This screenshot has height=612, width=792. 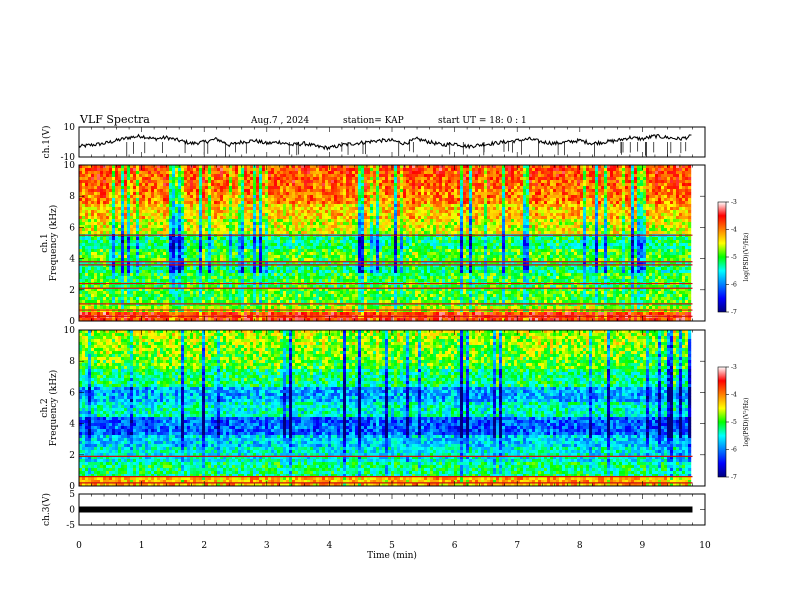 What do you see at coordinates (70, 526) in the screenshot?
I see `y-tick-label: -5` at bounding box center [70, 526].